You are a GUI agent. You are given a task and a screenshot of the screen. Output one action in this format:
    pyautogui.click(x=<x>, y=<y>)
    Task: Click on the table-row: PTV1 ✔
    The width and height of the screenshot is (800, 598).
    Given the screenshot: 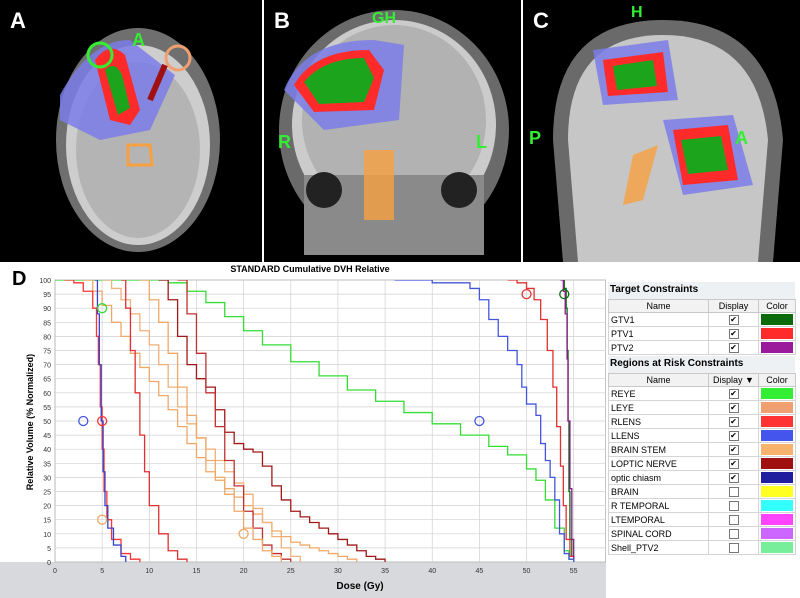 What is the action you would take?
    pyautogui.click(x=702, y=333)
    